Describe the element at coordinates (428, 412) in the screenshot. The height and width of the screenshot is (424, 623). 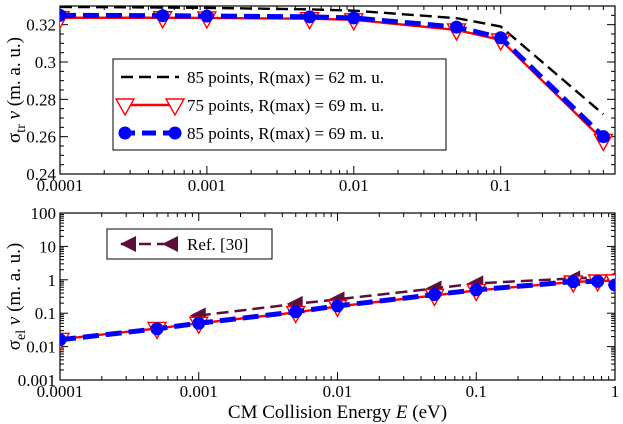
I see `x-axis-title-post: (eV)` at that location.